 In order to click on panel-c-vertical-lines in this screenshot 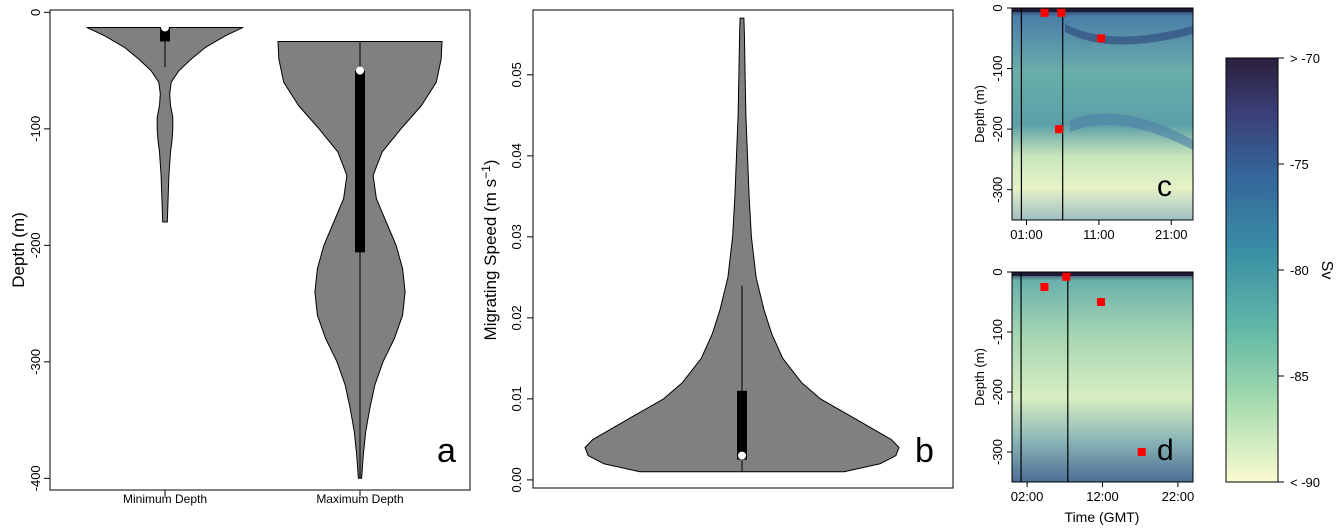, I will do `click(1042, 114)`.